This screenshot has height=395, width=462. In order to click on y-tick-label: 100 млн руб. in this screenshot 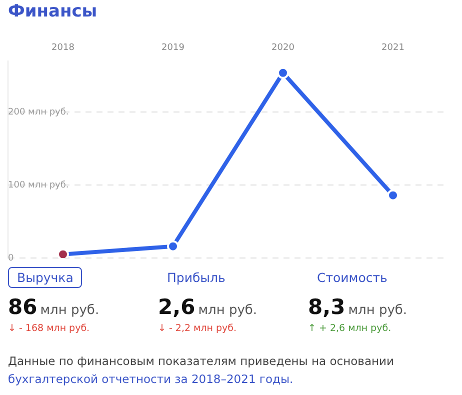, I will do `click(38, 185)`.